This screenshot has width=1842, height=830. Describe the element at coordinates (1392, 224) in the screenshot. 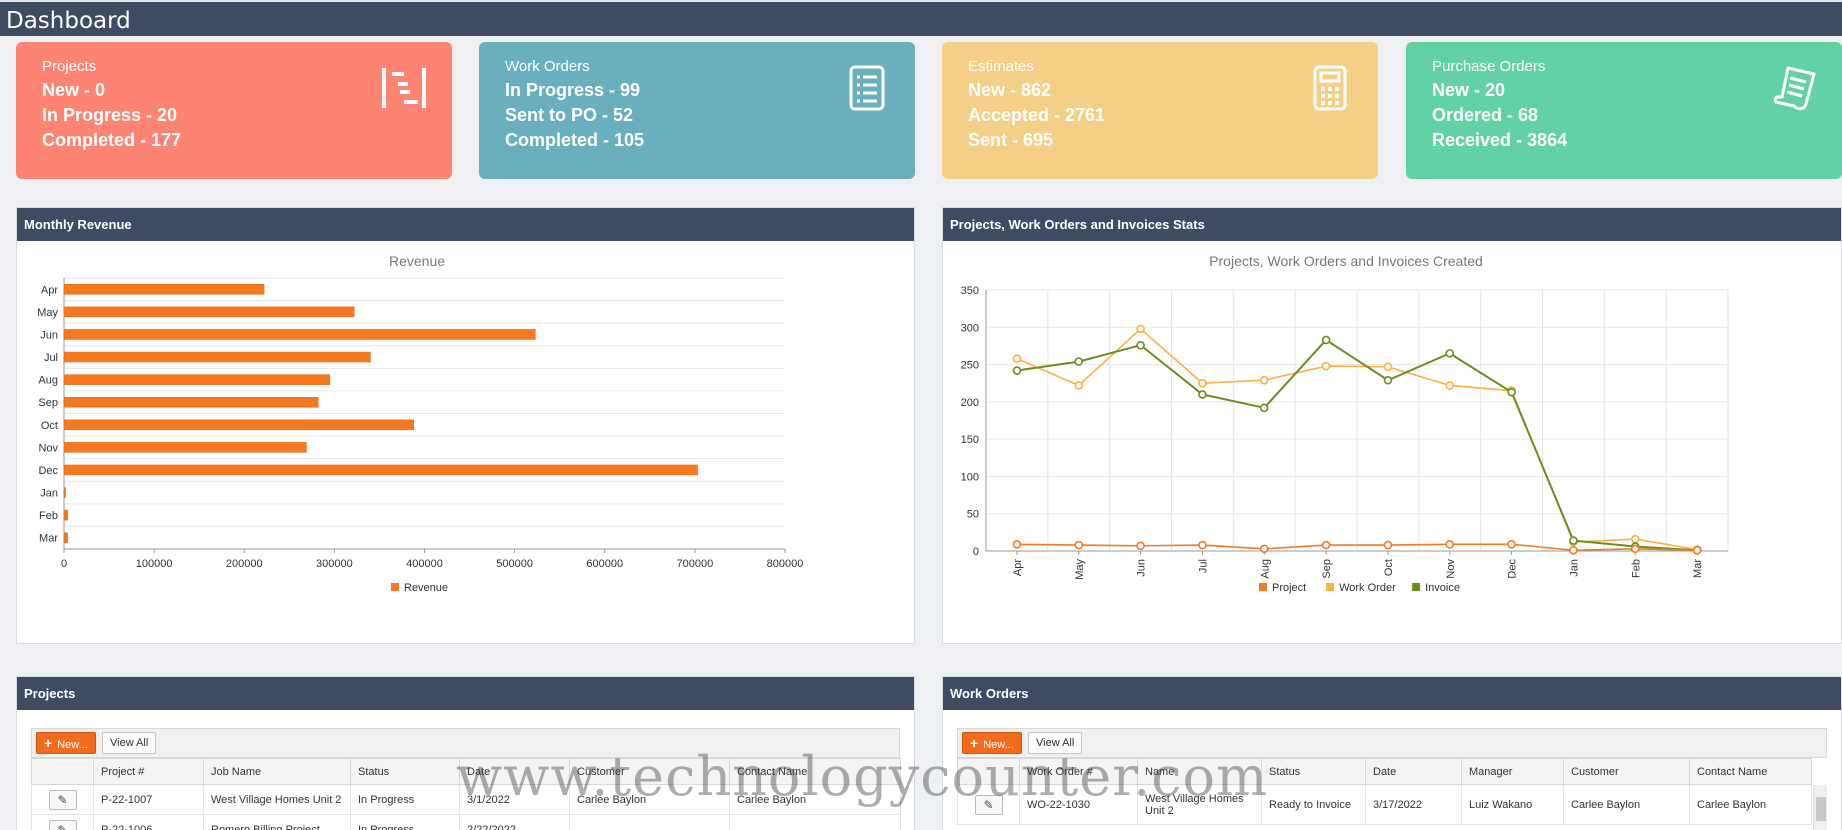

I see `panel-title: Projects, Work Orders and Invoices Stats` at that location.